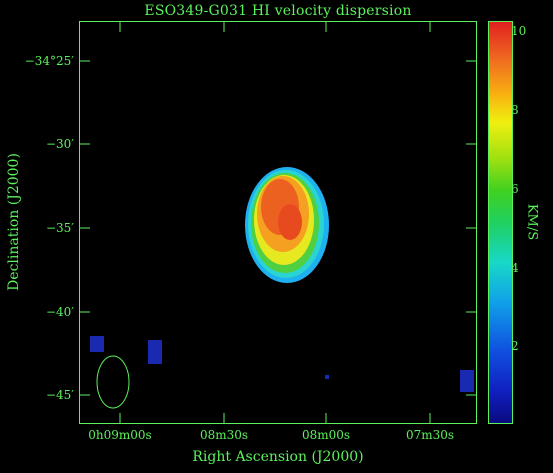 The image size is (553, 473). I want to click on galaxy-emission, so click(287, 225).